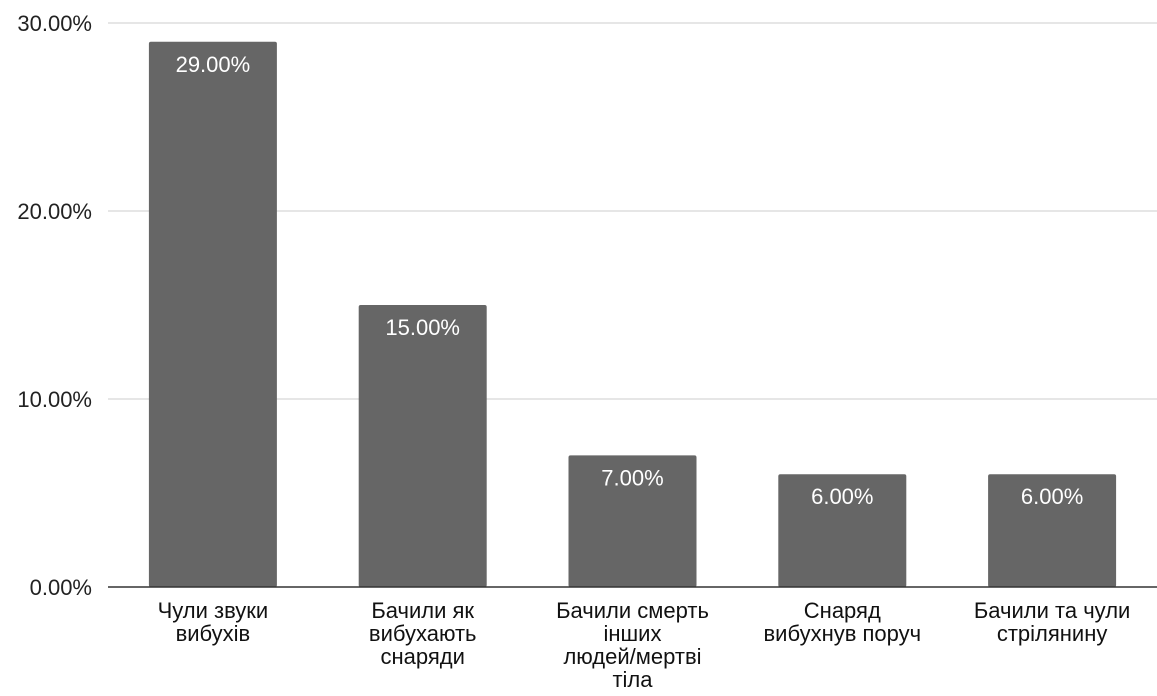 The height and width of the screenshot is (696, 1157). What do you see at coordinates (632, 656) in the screenshot?
I see `x-category-label-line: людей/мертві` at bounding box center [632, 656].